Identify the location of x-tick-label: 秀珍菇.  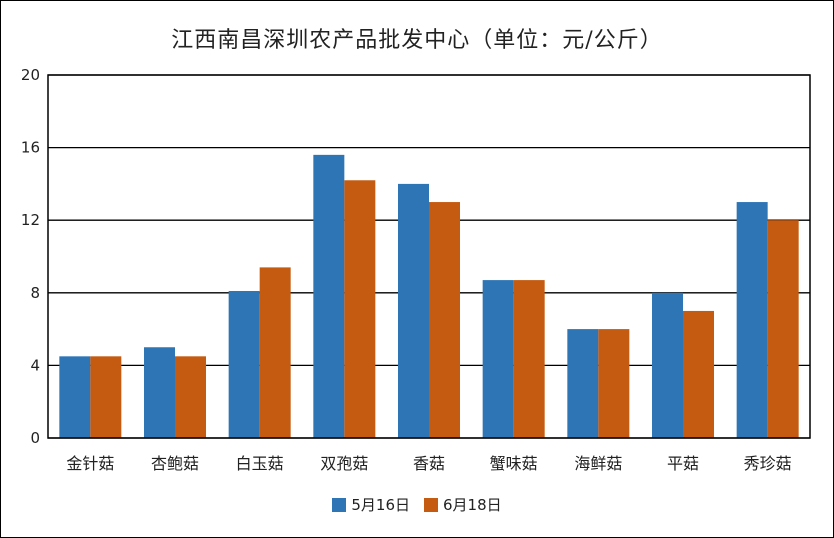
(768, 463).